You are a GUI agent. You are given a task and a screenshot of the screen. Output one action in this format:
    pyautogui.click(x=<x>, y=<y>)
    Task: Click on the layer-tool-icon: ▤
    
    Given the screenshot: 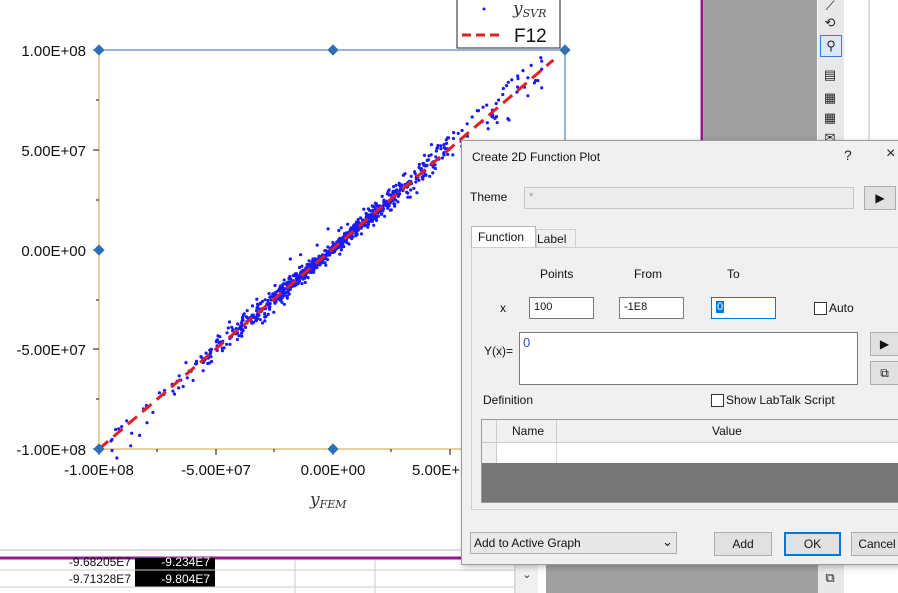 What is the action you would take?
    pyautogui.click(x=830, y=74)
    